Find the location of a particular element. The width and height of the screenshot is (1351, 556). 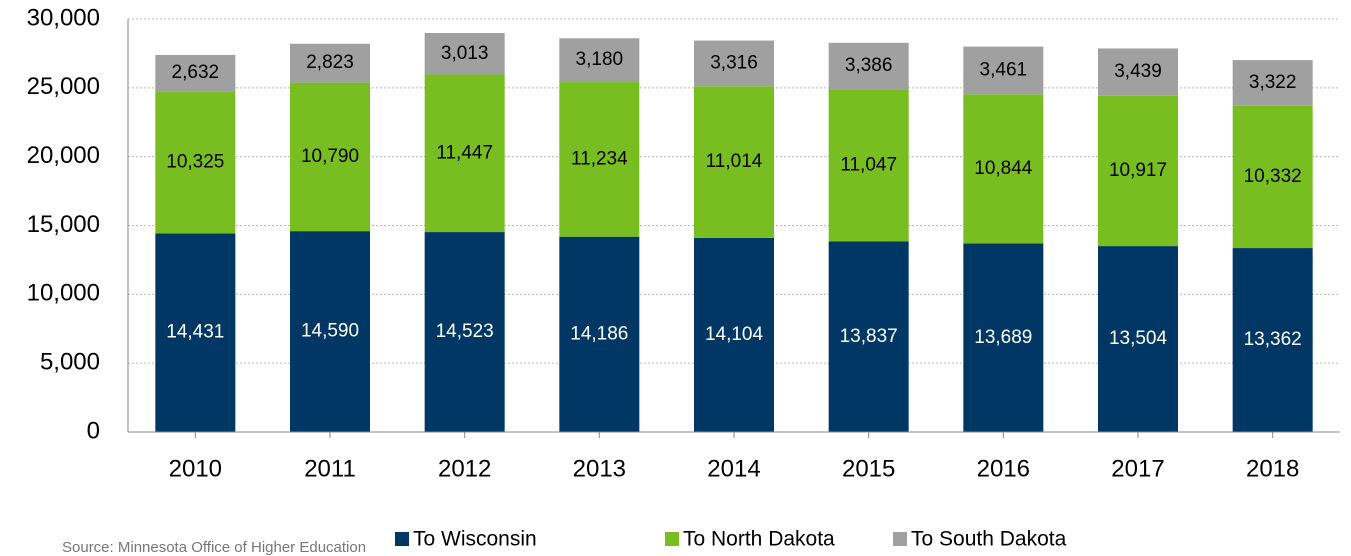

data-label: 11,047 is located at coordinates (868, 164).